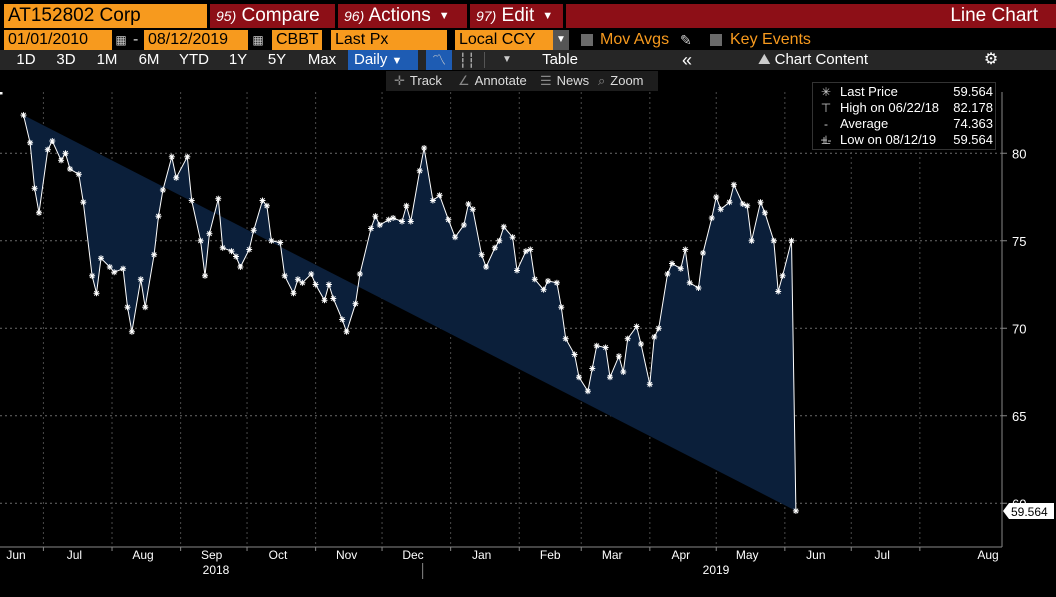 This screenshot has height=597, width=1056. What do you see at coordinates (194, 59) in the screenshot?
I see `range-ytd-button: YTD` at bounding box center [194, 59].